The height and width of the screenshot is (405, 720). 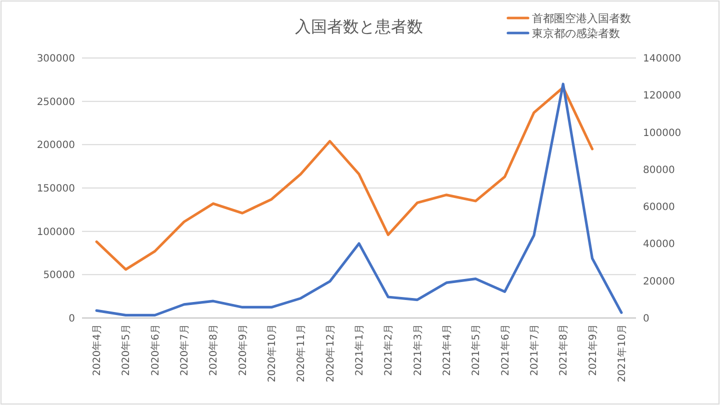 I want to click on y-tick-label: 50000, so click(x=59, y=276).